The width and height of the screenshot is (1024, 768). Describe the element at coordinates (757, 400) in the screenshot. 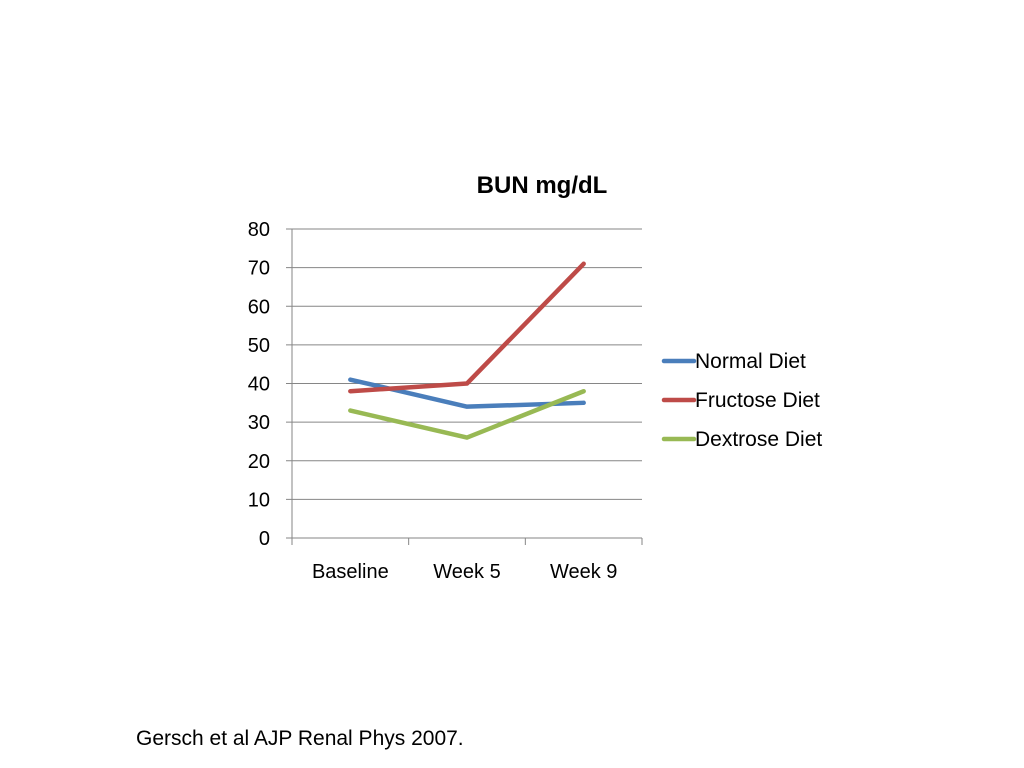

I see `legend-label-1: Fructose Diet` at that location.